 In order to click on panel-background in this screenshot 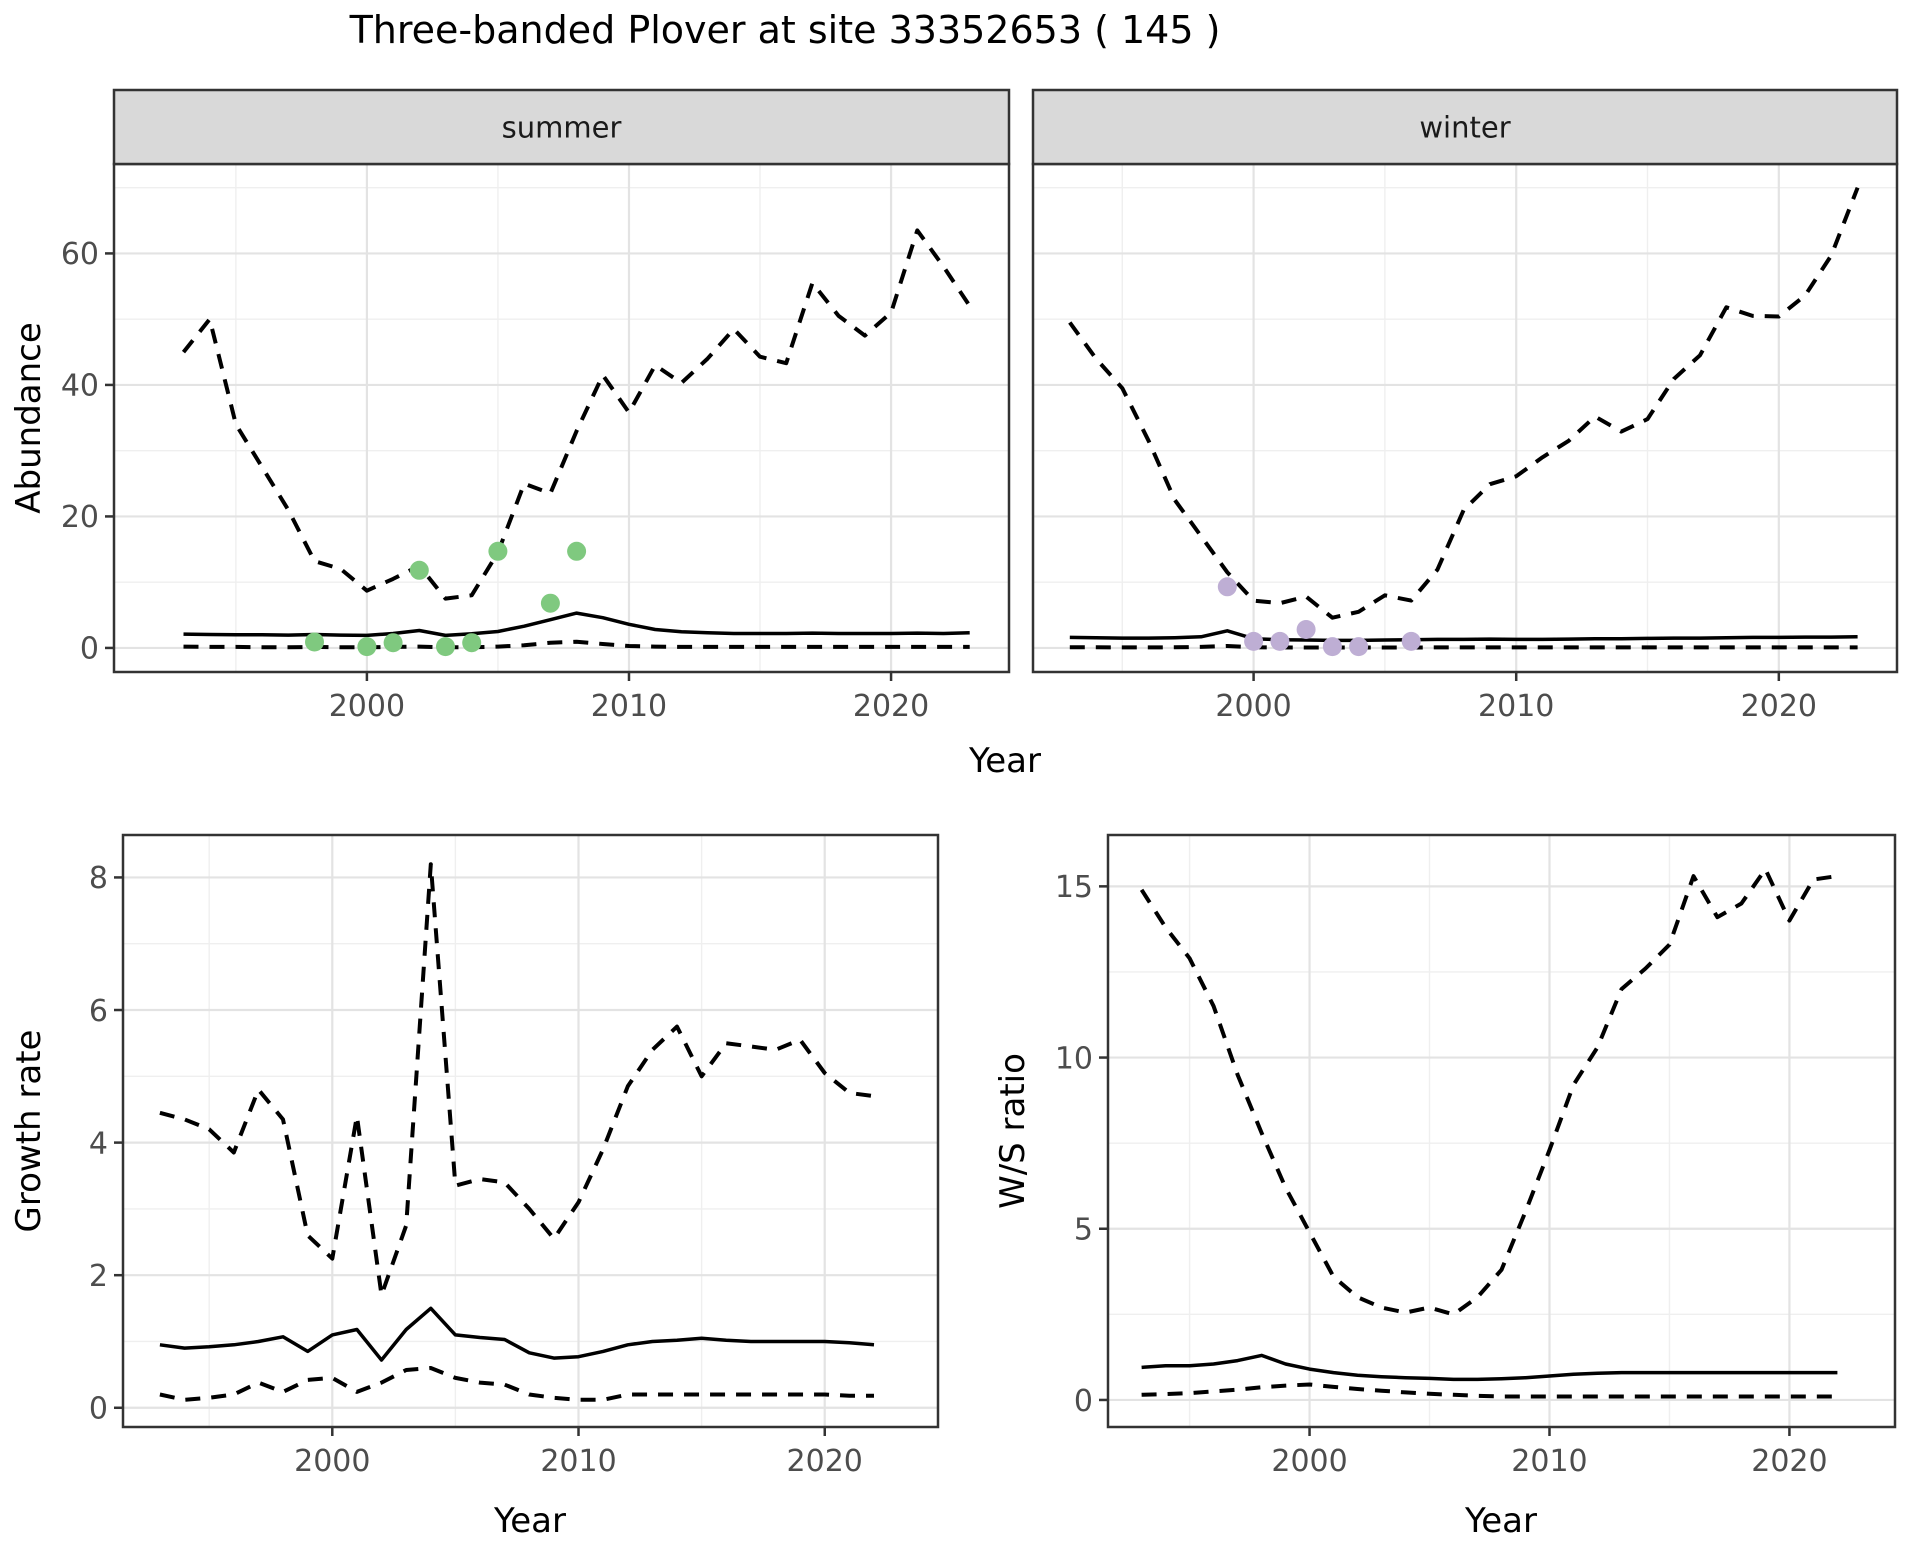, I will do `click(1465, 418)`.